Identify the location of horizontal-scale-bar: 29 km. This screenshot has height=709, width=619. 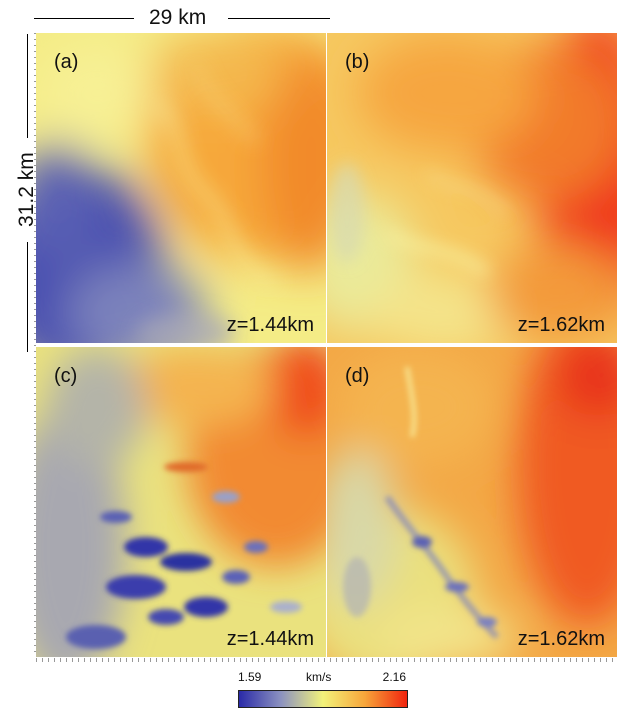
(182, 17).